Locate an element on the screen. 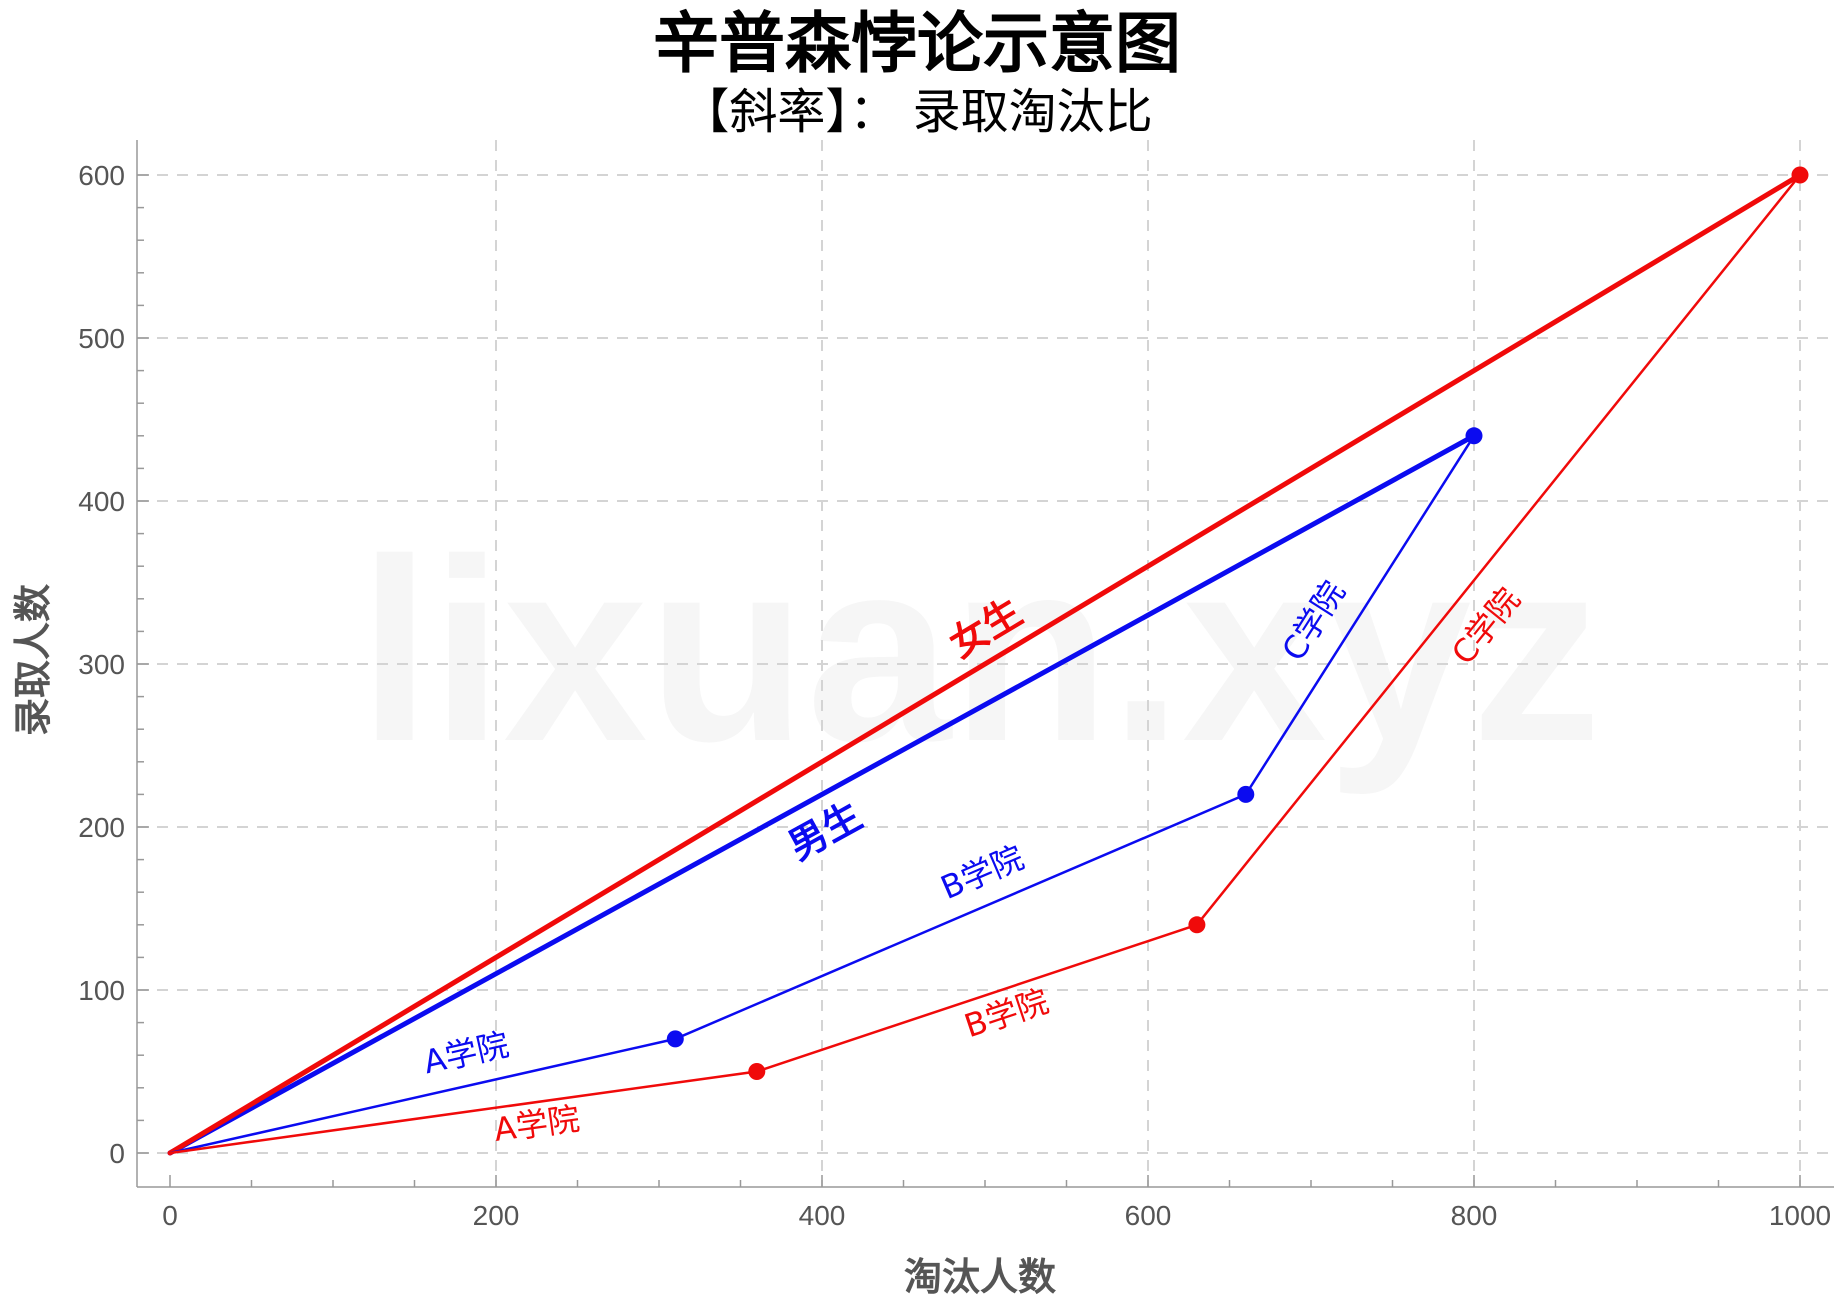 The image size is (1834, 1303). x-tick-label: 0 is located at coordinates (170, 1215).